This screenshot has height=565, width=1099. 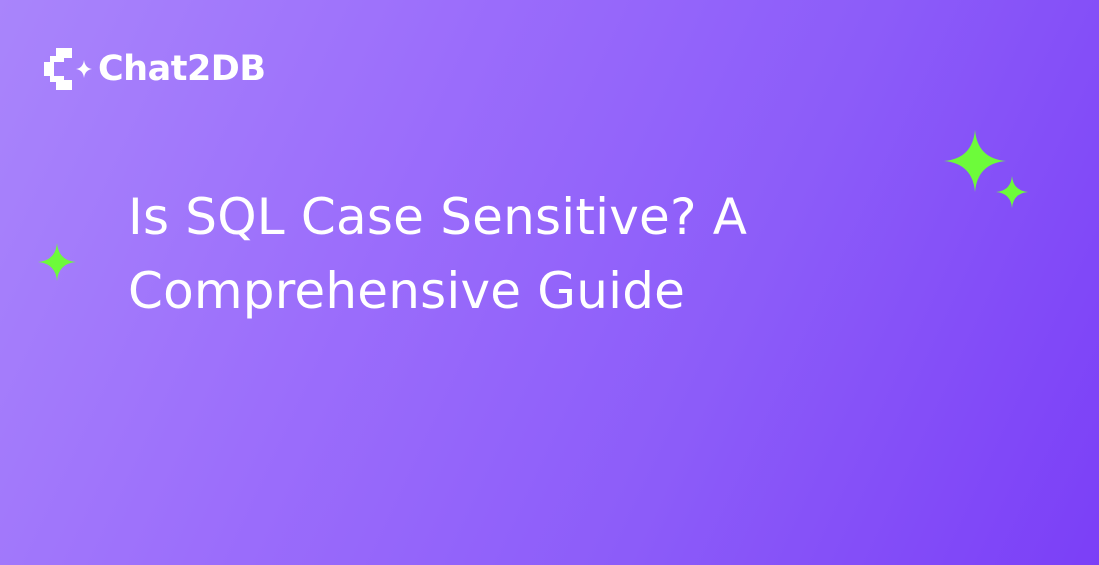 I want to click on title-line-1: Is SQL Case Sensitive? A, so click(x=438, y=217).